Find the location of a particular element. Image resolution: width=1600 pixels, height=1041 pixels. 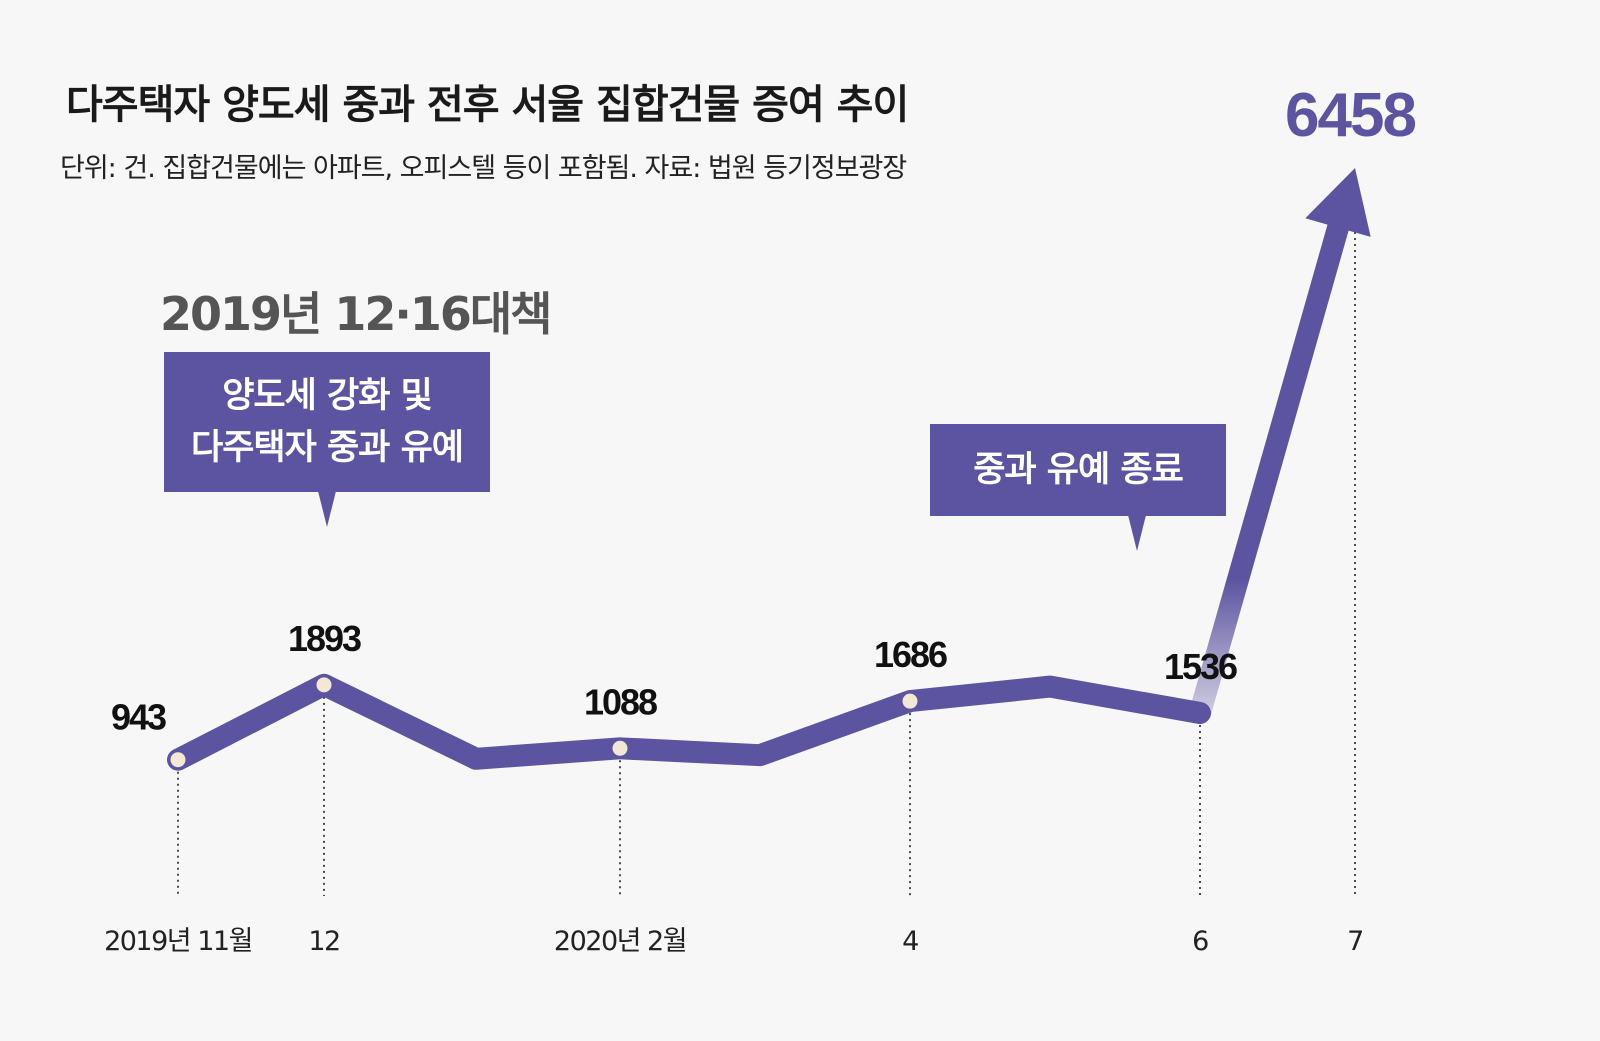

value-label-3: 1088 is located at coordinates (620, 701).